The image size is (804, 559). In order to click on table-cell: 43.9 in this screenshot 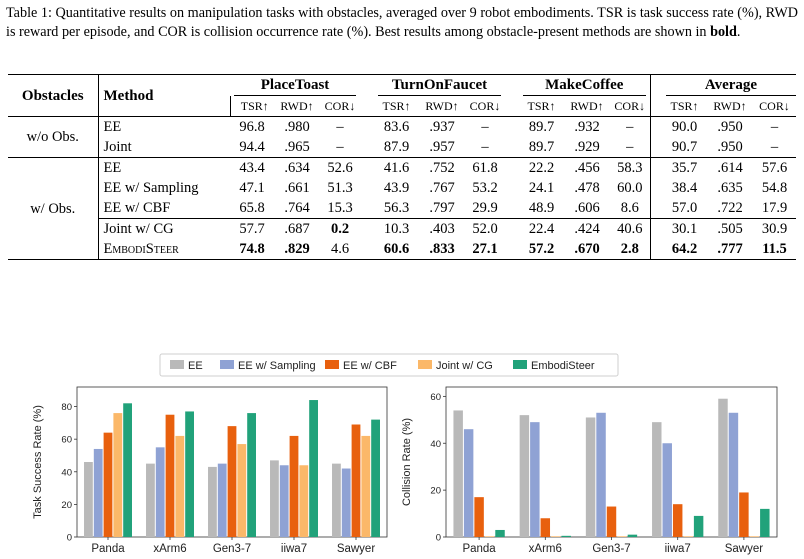, I will do `click(396, 188)`.